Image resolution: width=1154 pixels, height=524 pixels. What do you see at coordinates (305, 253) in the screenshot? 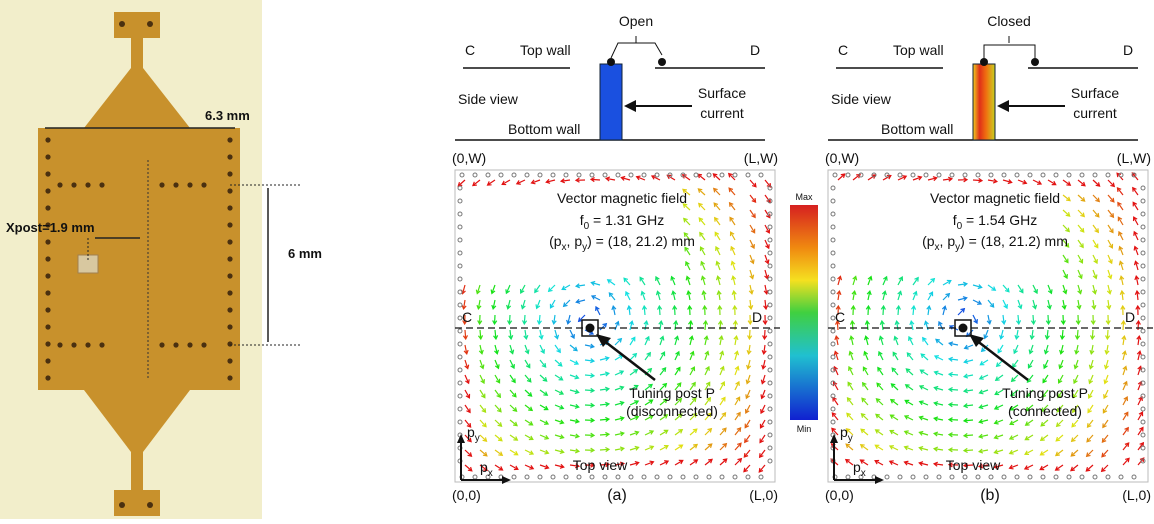
I see `height-label: 6 mm` at bounding box center [305, 253].